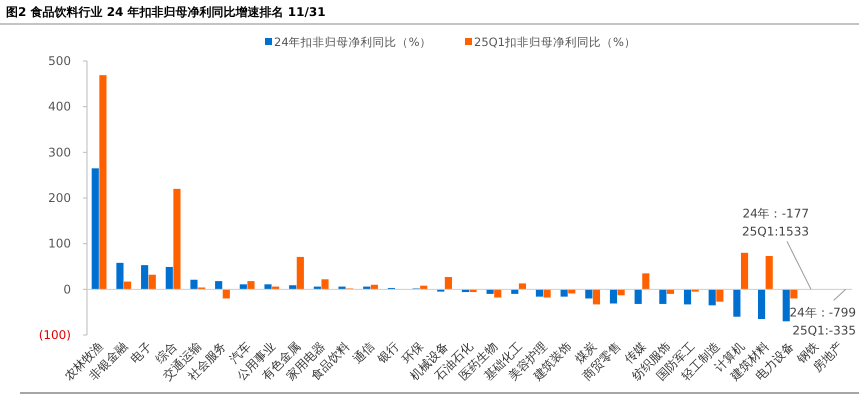 This screenshot has height=415, width=859. Describe the element at coordinates (353, 42) in the screenshot. I see `legend-label: 24年扣非归母净利同比（%）` at that location.